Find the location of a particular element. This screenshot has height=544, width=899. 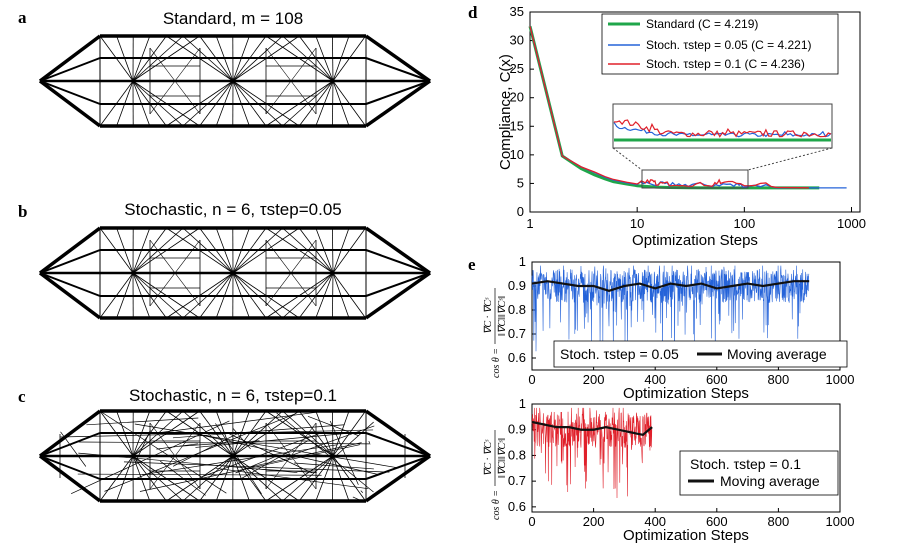

y-tick-label: 0.8 is located at coordinates (517, 309).